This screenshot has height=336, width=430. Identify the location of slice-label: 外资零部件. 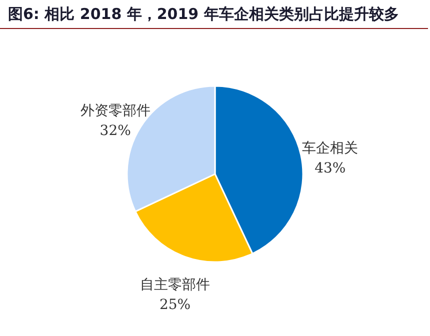
(115, 110).